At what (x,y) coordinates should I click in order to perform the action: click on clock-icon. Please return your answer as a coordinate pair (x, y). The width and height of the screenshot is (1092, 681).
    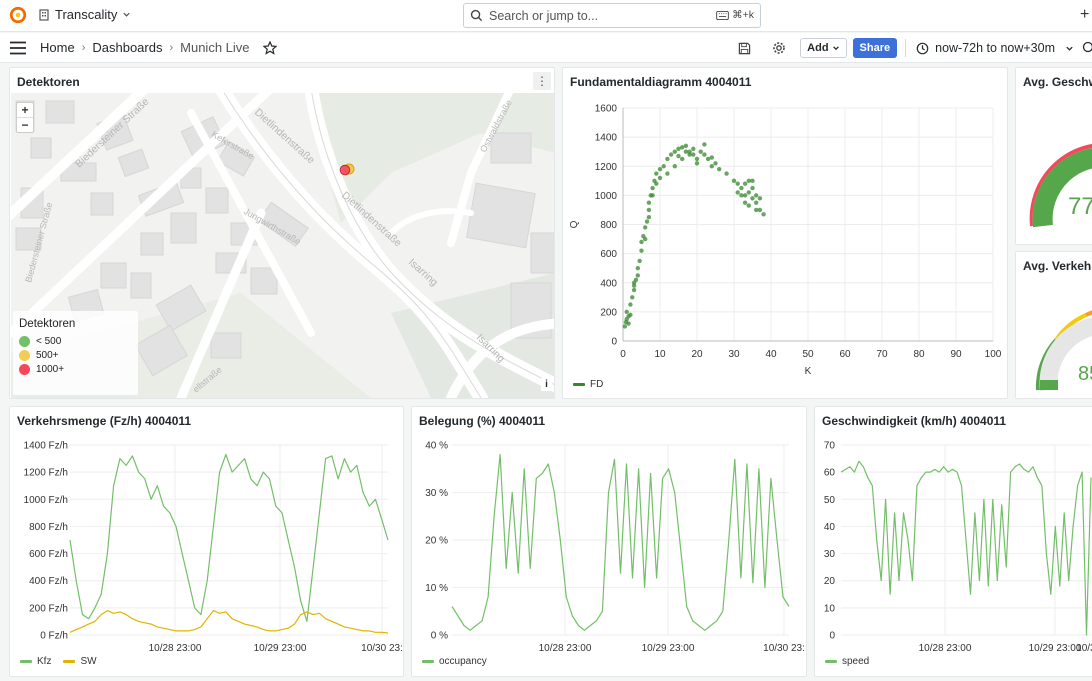
    Looking at the image, I should click on (922, 48).